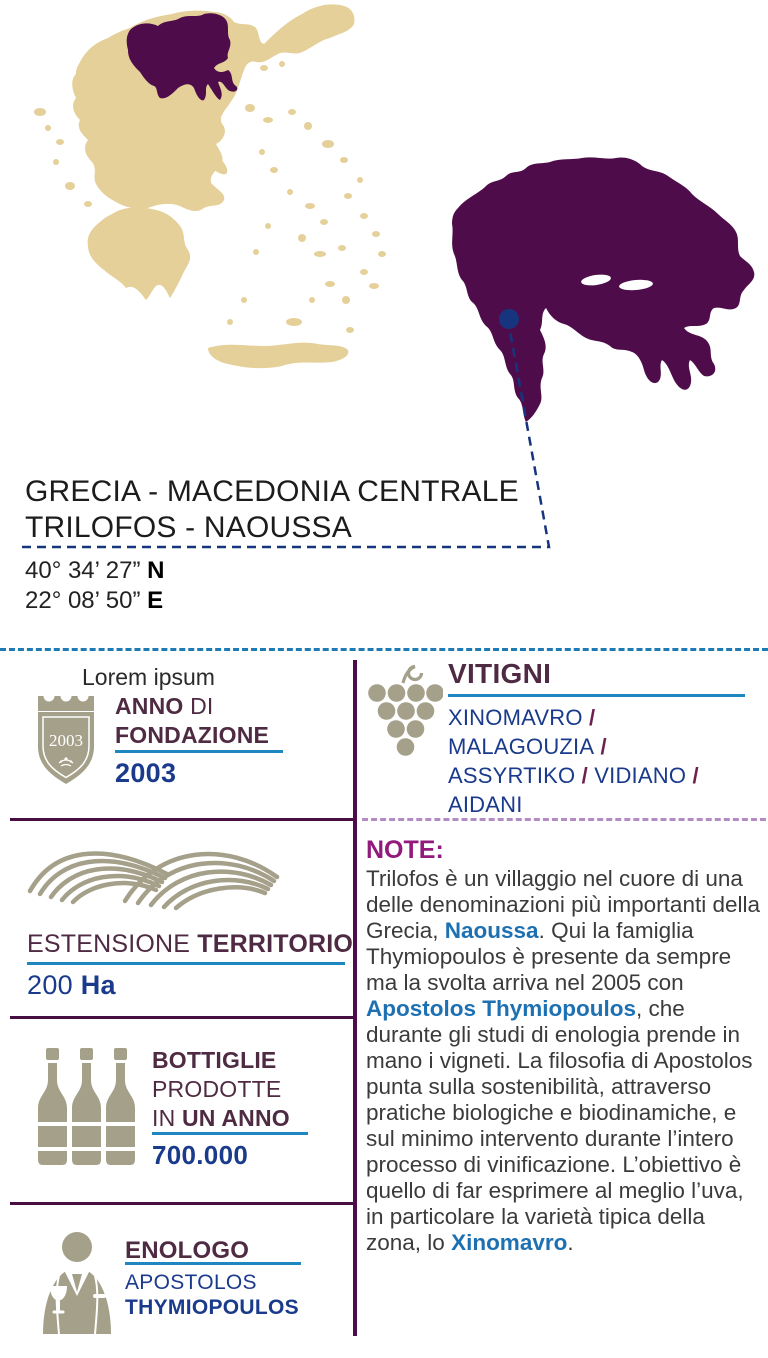  I want to click on bottles-value: 700.000, so click(200, 1155).